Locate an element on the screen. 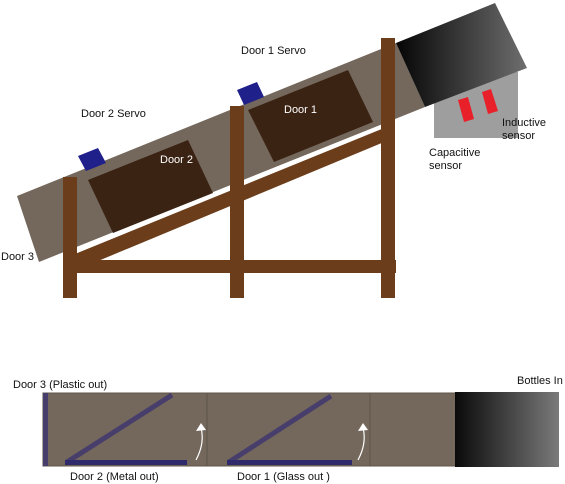  door-2-servo-label: Door 2 Servo is located at coordinates (113, 114).